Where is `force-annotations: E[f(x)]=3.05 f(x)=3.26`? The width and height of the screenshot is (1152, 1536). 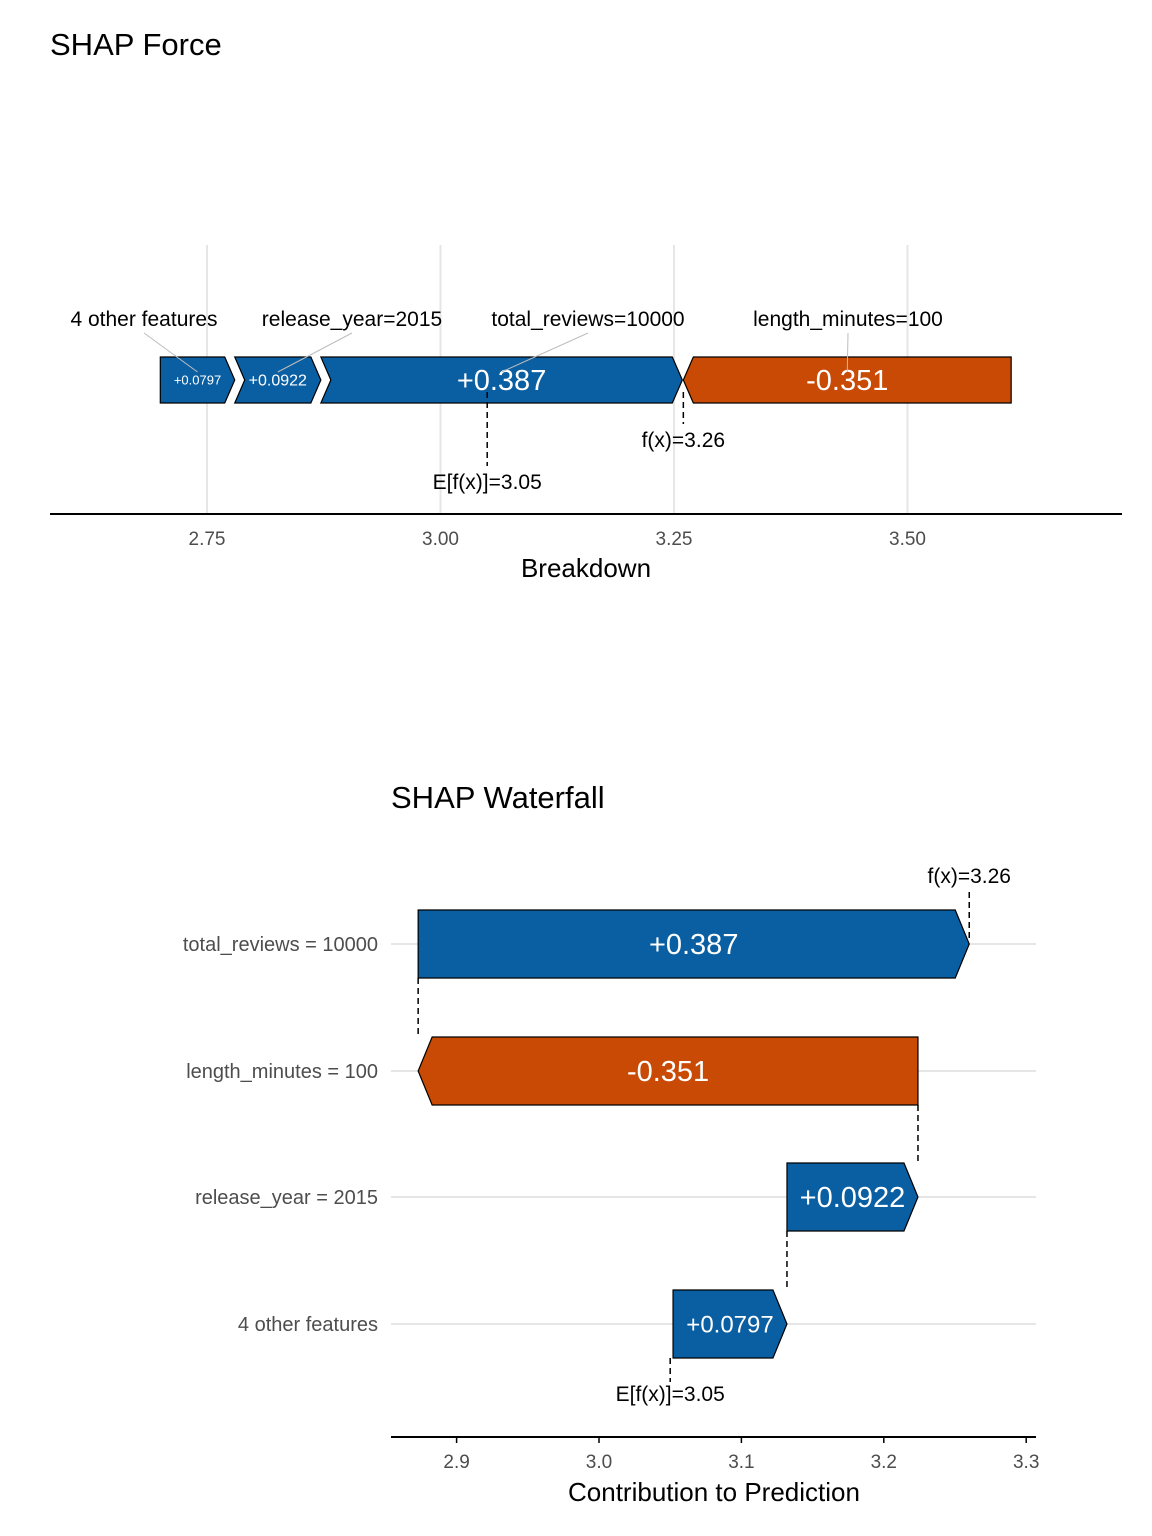 force-annotations: E[f(x)]=3.05 f(x)=3.26 is located at coordinates (579, 443).